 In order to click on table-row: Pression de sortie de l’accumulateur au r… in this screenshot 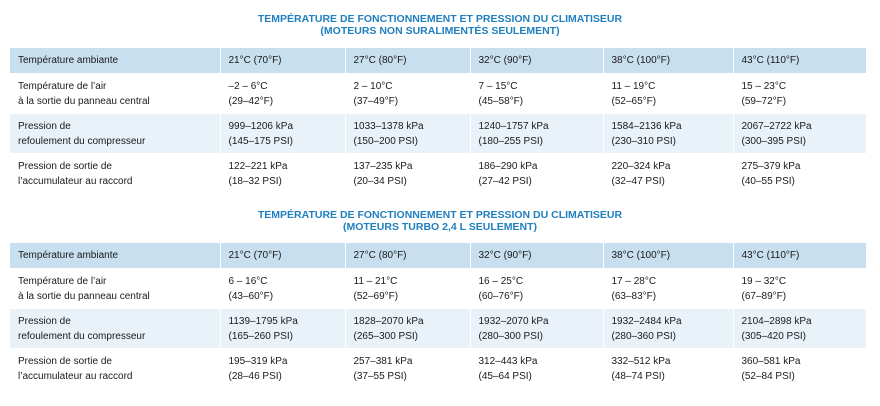, I will do `click(438, 173)`.